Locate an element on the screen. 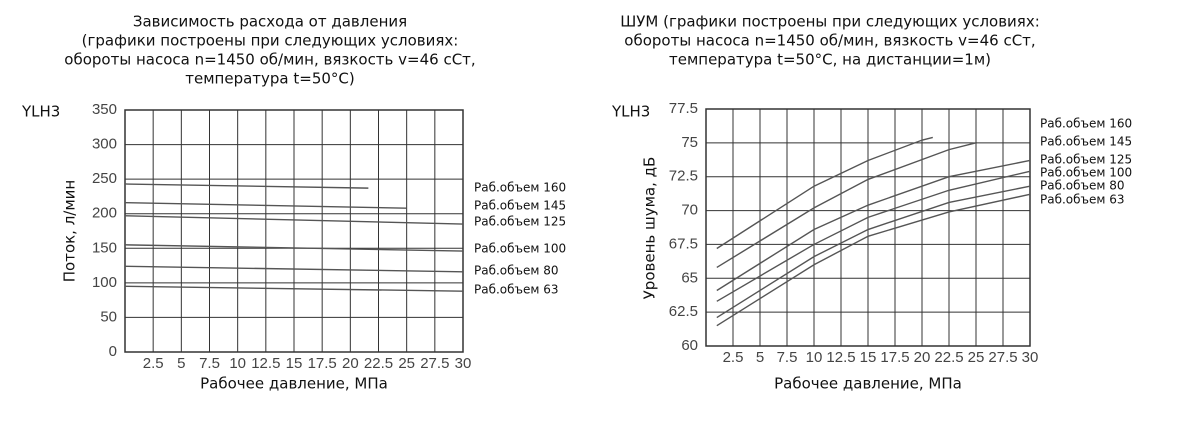 This screenshot has width=1200, height=421. y-tick-label: 67.5 is located at coordinates (683, 243).